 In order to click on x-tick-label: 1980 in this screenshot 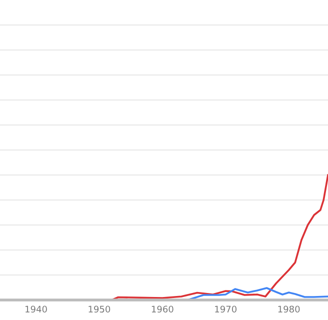, I will do `click(289, 309)`.